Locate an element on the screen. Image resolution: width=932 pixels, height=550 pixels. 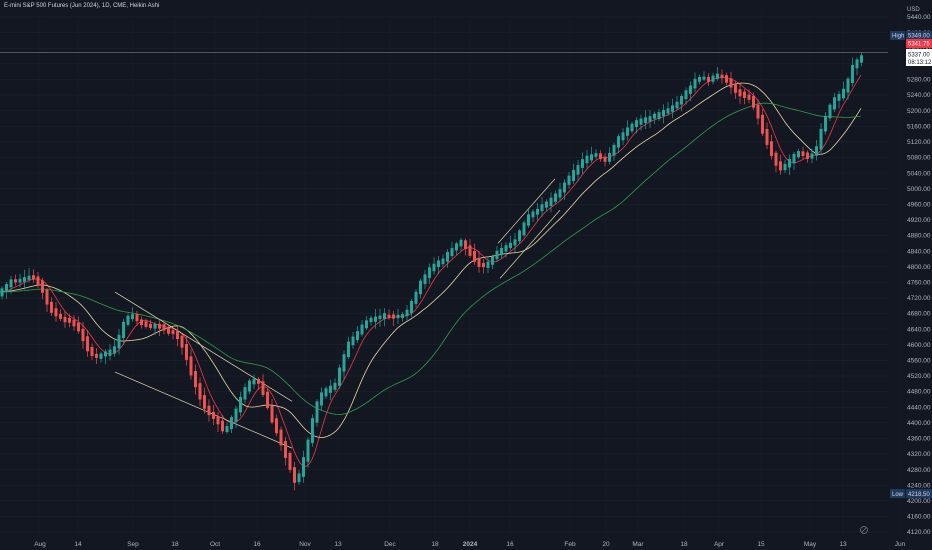
current-price: 5337.00 is located at coordinates (919, 56).